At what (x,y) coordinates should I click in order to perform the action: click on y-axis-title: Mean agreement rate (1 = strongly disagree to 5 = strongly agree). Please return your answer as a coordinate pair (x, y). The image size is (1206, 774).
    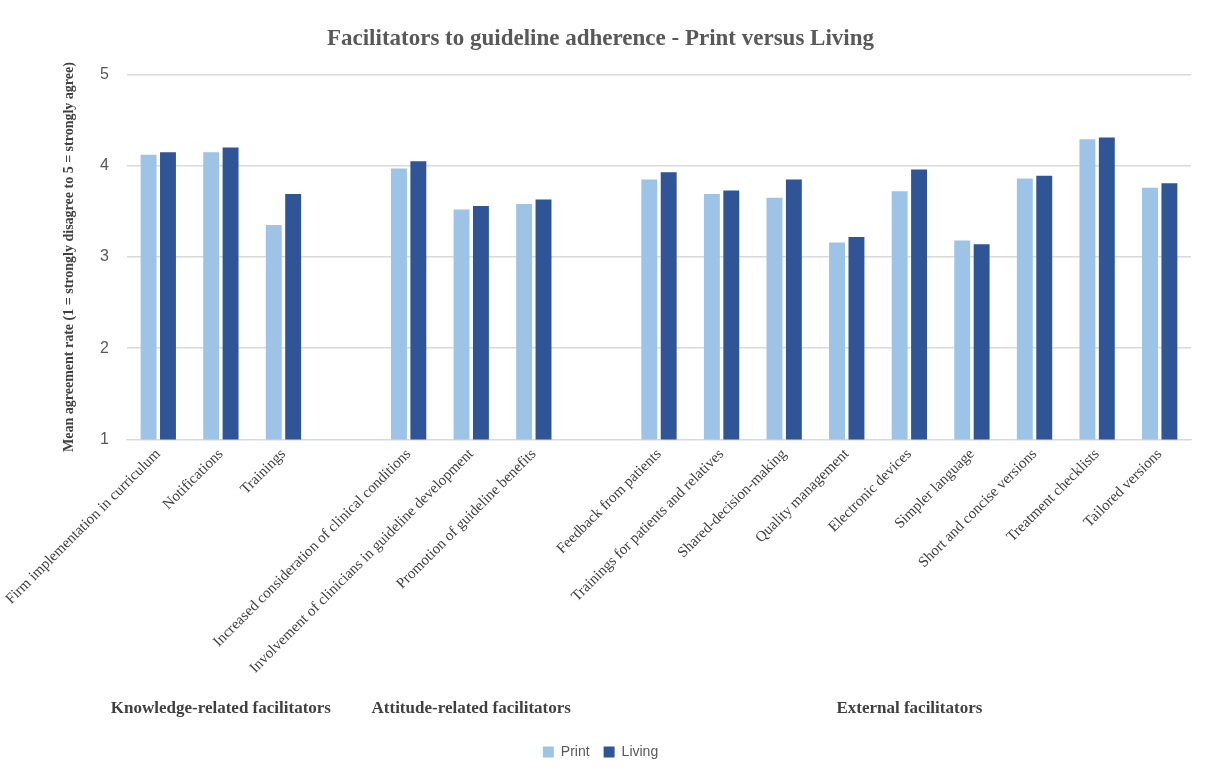
    Looking at the image, I should click on (69, 256).